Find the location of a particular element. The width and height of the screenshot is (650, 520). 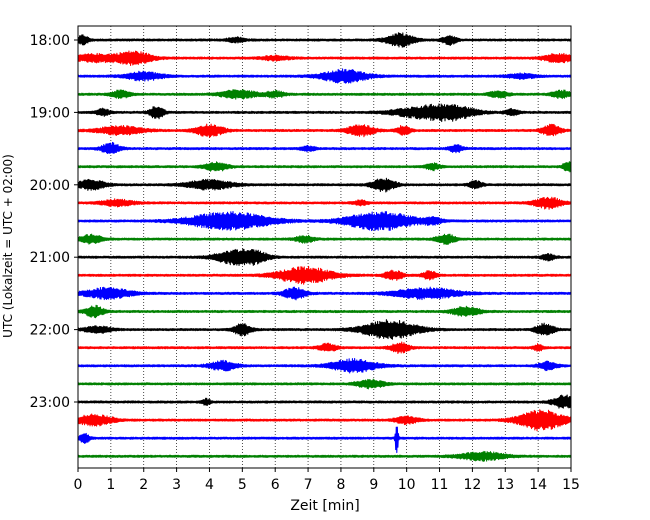

x-tick-label: 7 is located at coordinates (308, 485).